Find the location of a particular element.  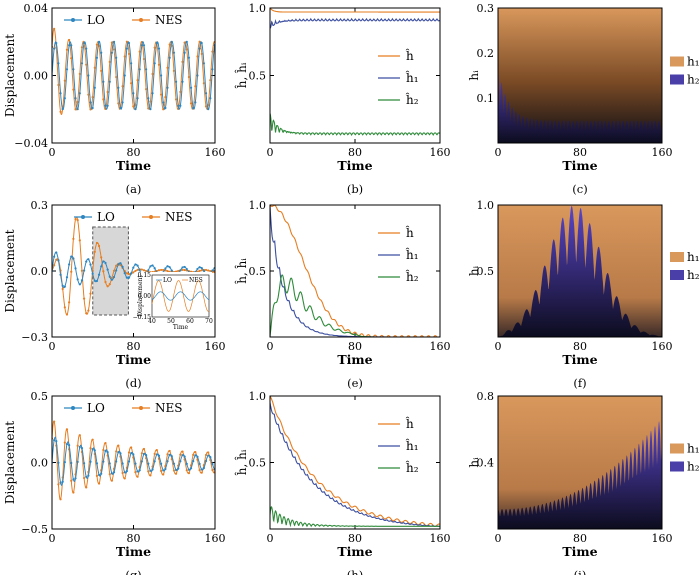

series-markers-lo is located at coordinates (133, 461).